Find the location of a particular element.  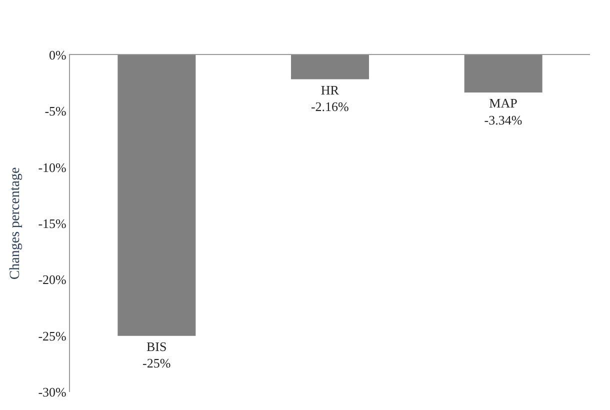

y-tick-label: -10% is located at coordinates (52, 167).